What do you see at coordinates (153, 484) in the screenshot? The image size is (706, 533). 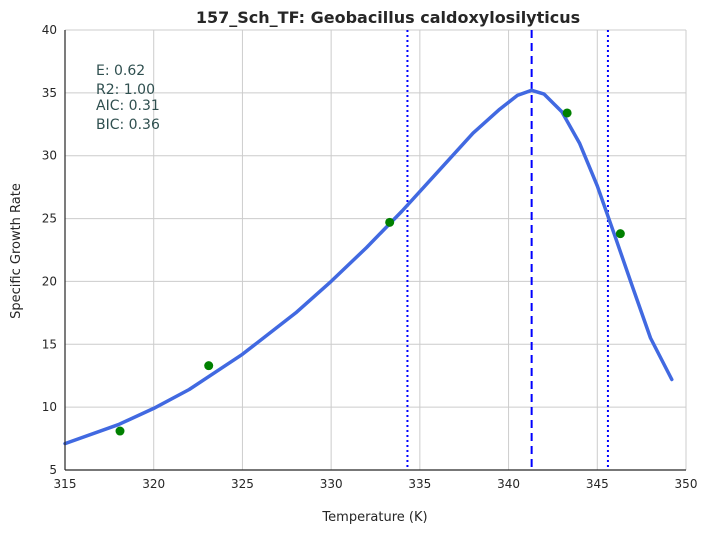 I see `x-tick-label: 320` at bounding box center [153, 484].